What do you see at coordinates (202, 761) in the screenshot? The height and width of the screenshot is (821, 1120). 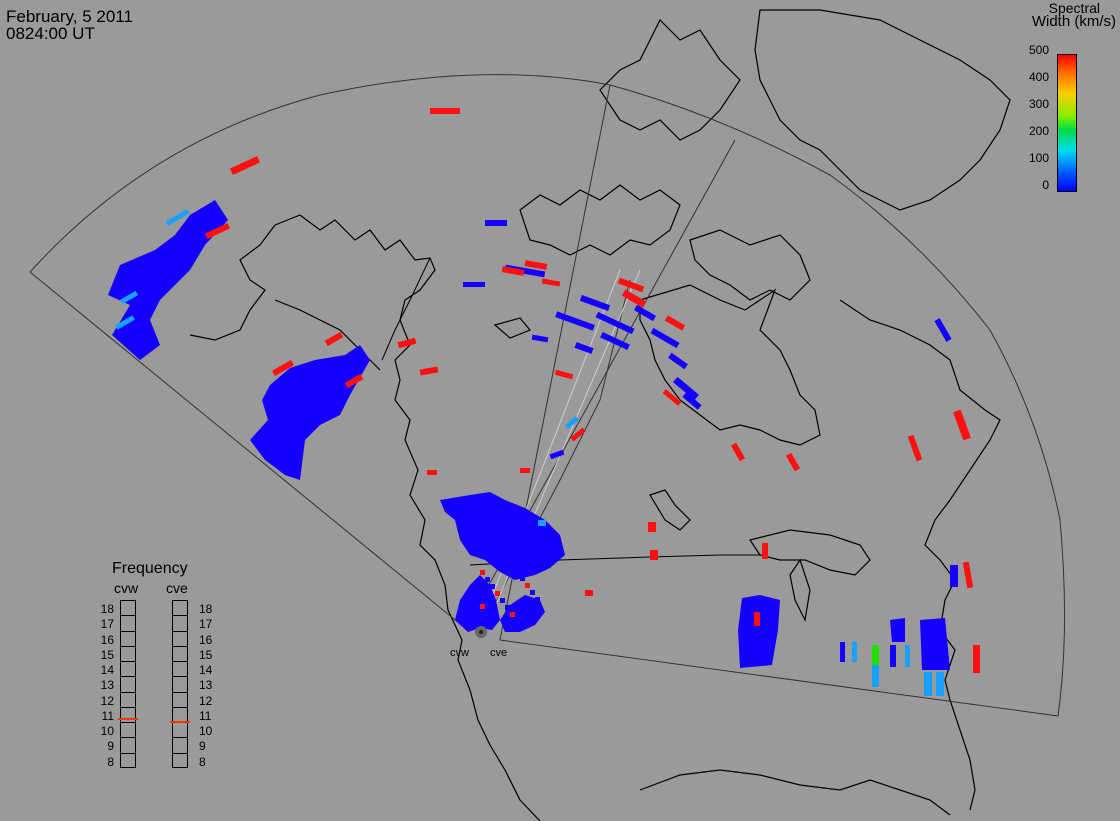 I see `frequency-tick-right: 8` at bounding box center [202, 761].